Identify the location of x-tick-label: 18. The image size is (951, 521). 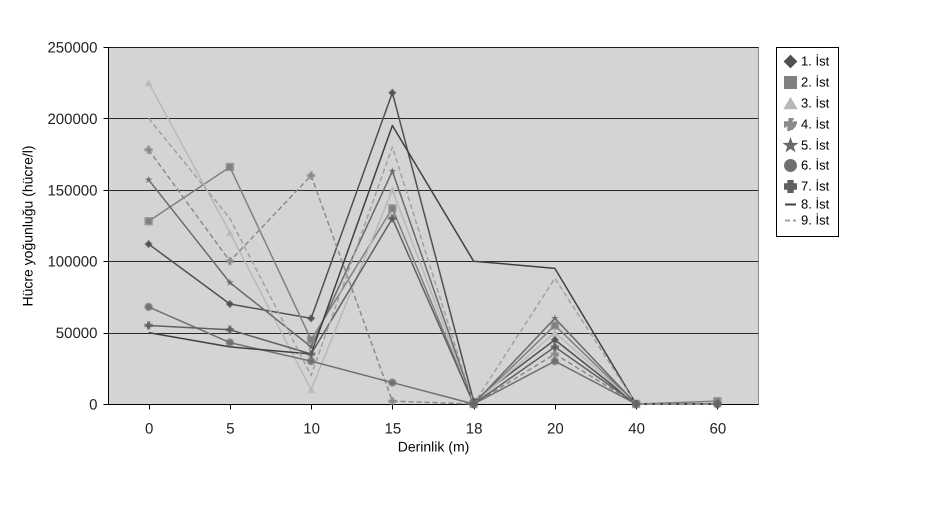
(474, 429).